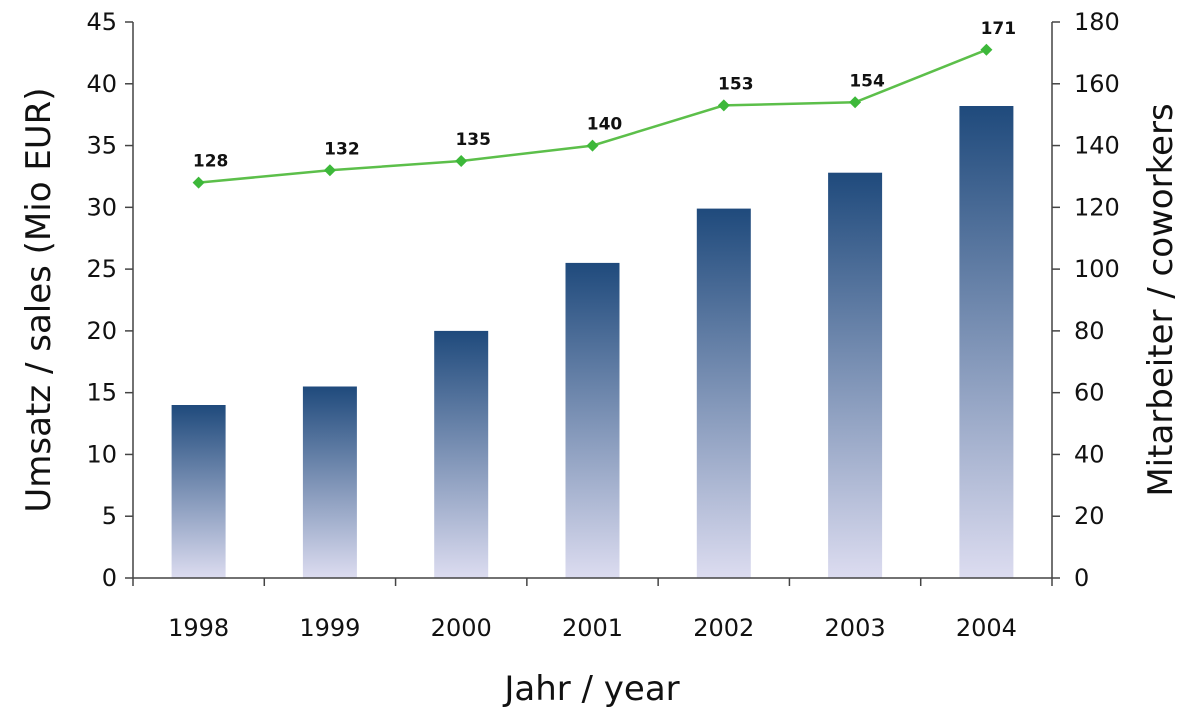  I want to click on bar-2000, so click(461, 454).